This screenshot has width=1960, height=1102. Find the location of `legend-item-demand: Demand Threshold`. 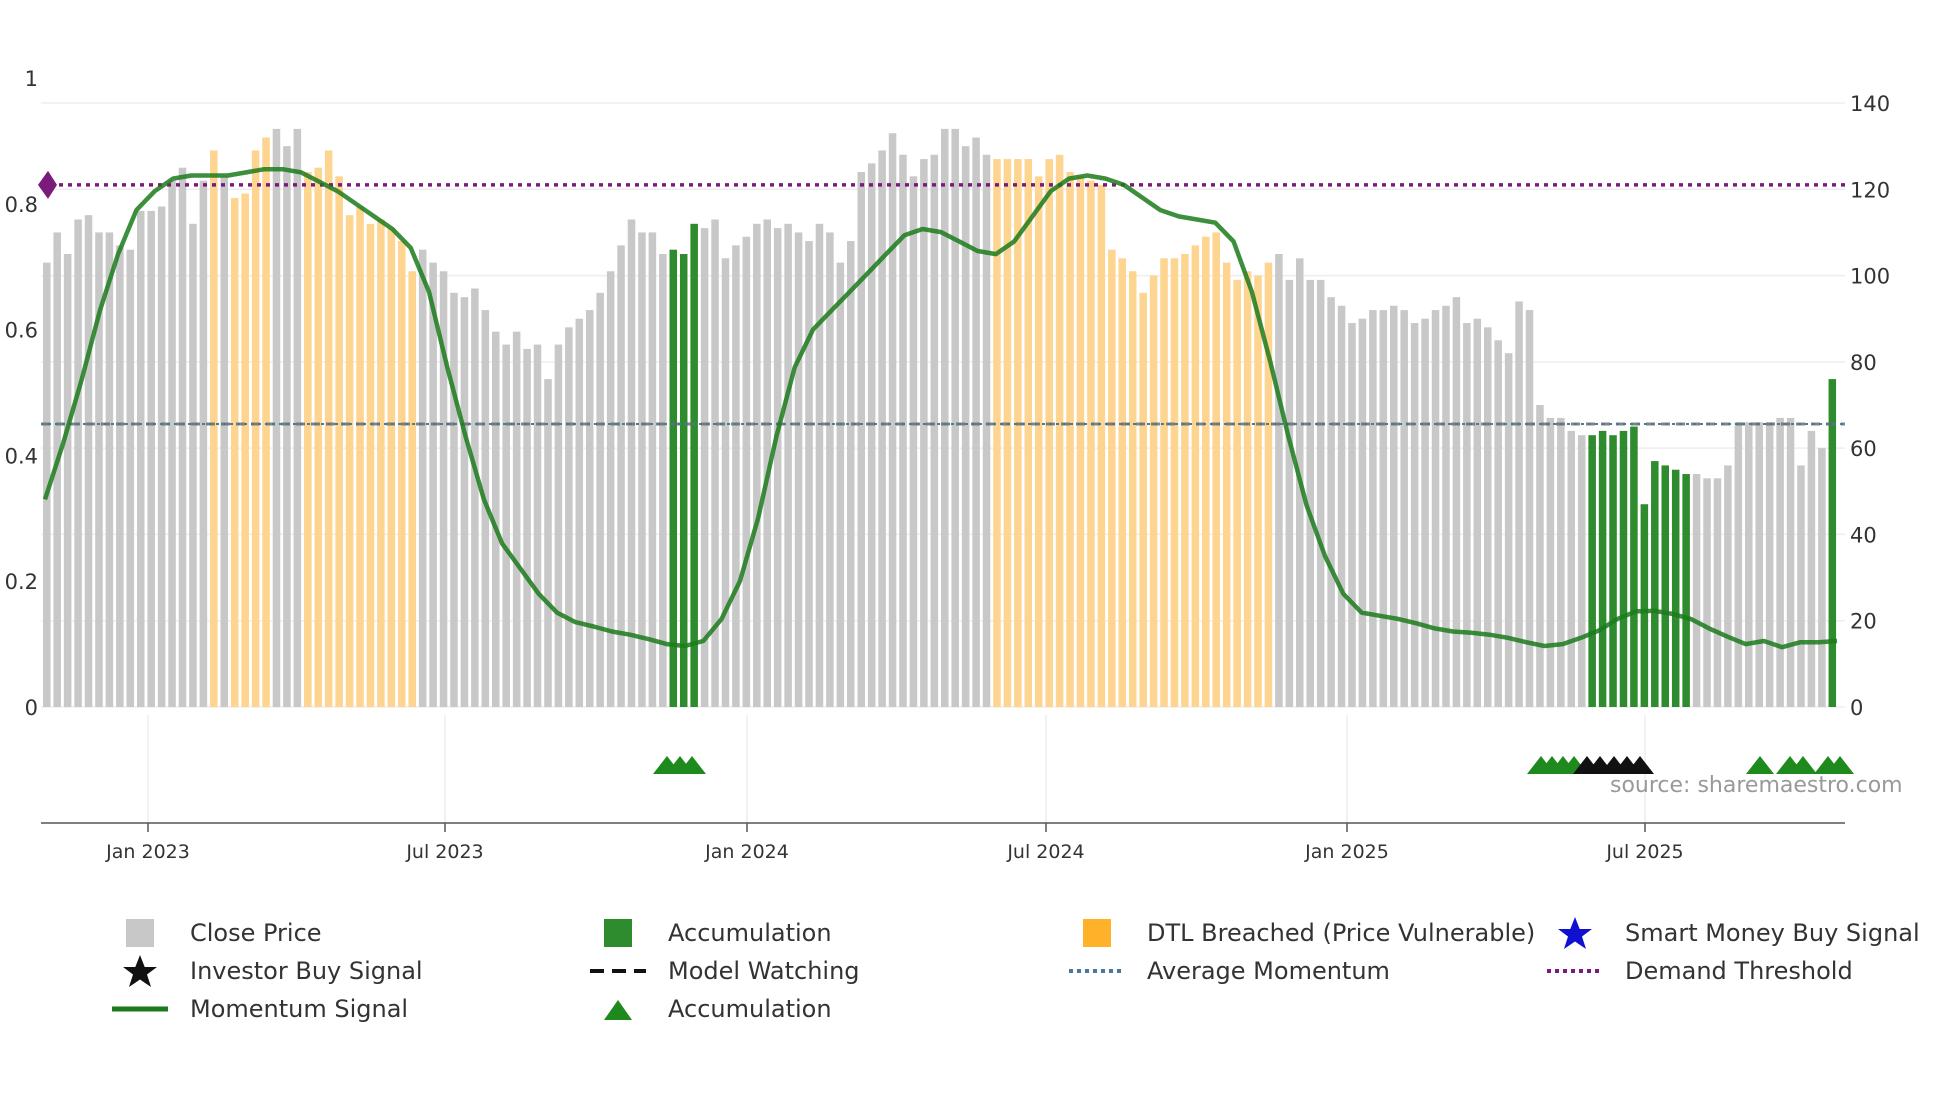

legend-item-demand: Demand Threshold is located at coordinates (1694, 971).